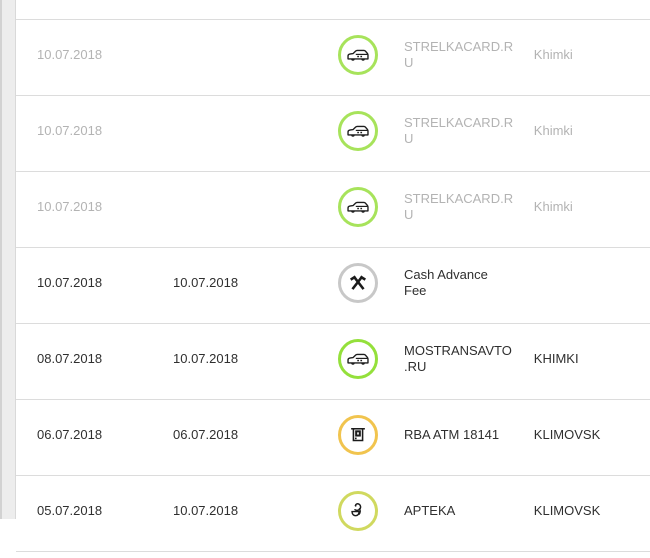  I want to click on transaction-date: 06.07.2018, so click(70, 434).